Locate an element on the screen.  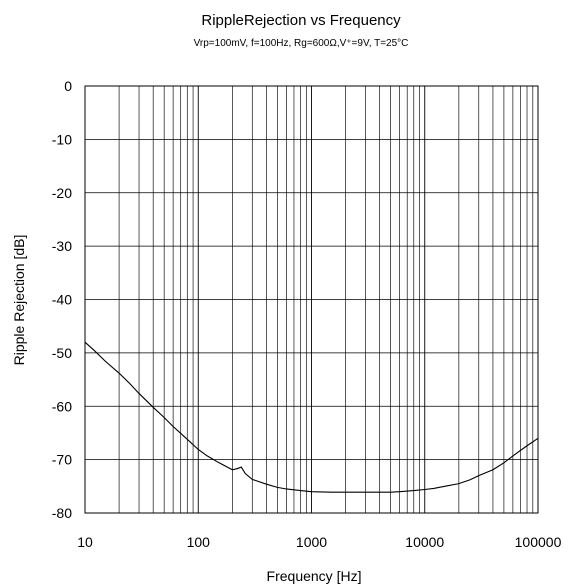
y-tick-label: -30 is located at coordinates (62, 246).